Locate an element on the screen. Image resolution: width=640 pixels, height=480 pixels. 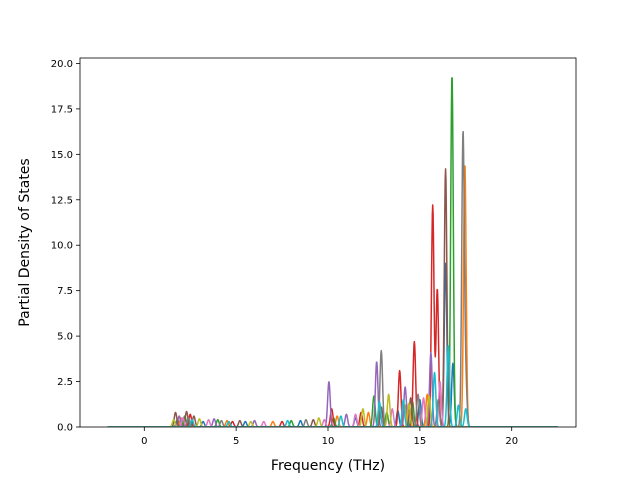
y-tick-label: 12.5 is located at coordinates (62, 200).